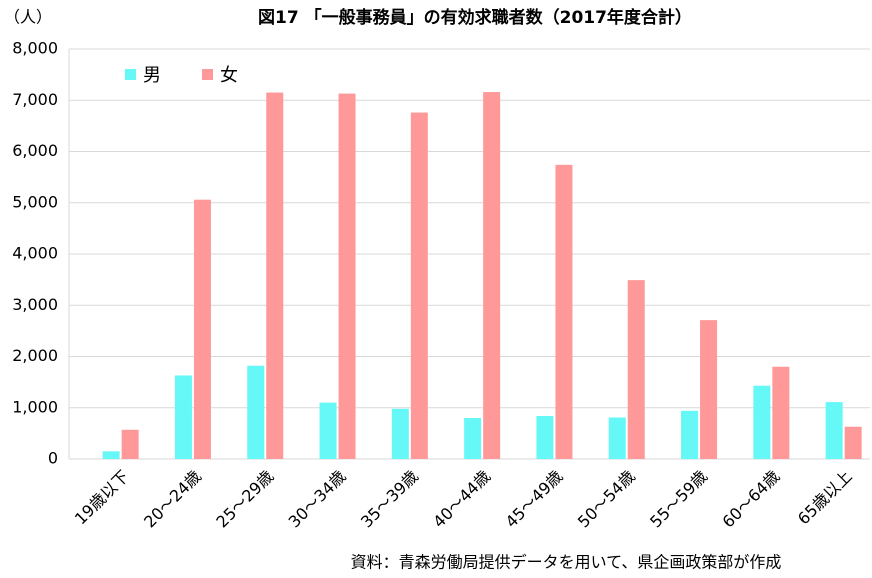 The image size is (872, 578). I want to click on x-tick-label: 60～64歳, so click(750, 499).